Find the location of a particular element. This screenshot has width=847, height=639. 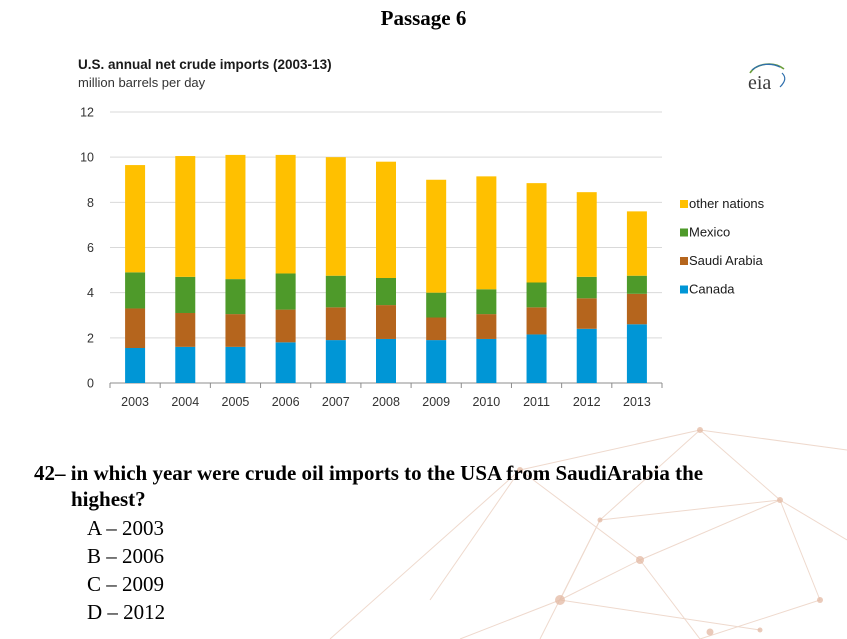

bar-segment-canada-2004 is located at coordinates (185, 364).